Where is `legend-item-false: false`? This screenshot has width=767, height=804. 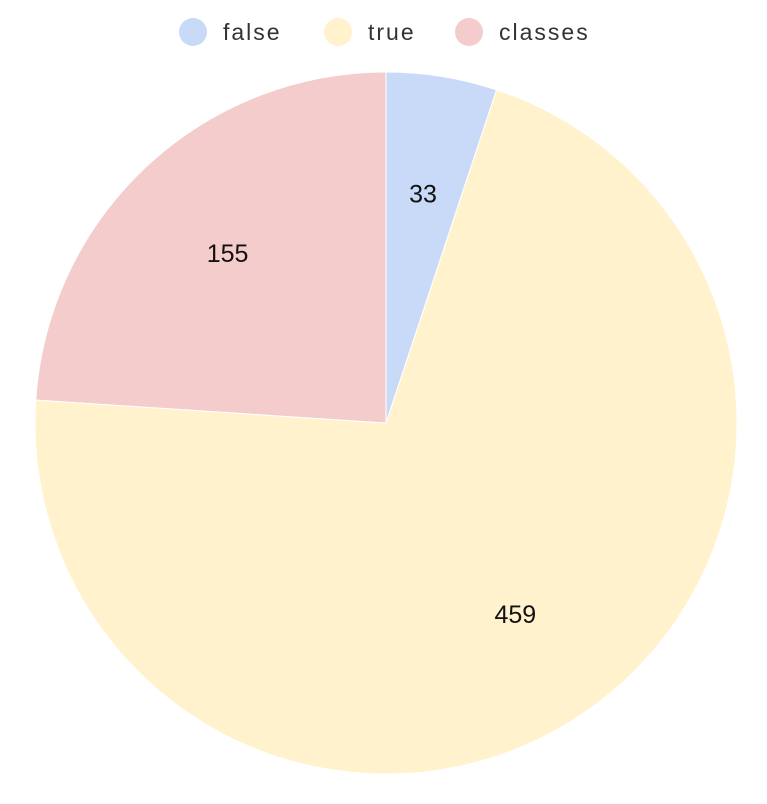
legend-item-false: false is located at coordinates (230, 32).